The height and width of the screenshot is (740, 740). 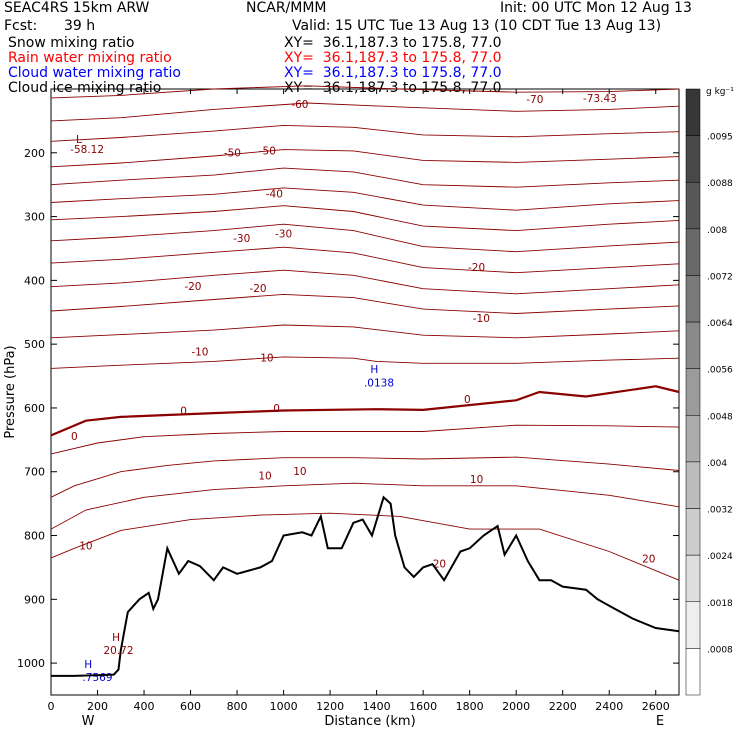 What do you see at coordinates (720, 324) in the screenshot?
I see `colorbar-label-4: .0064` at bounding box center [720, 324].